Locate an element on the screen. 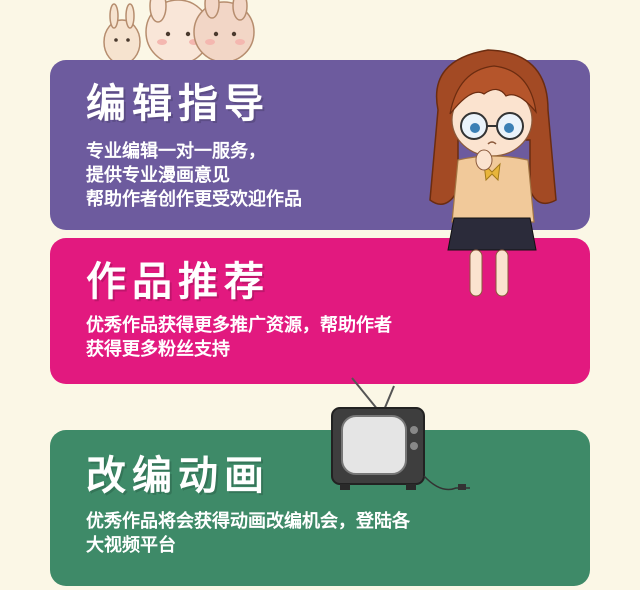 The height and width of the screenshot is (590, 640). retro-tv-icon is located at coordinates (400, 434).